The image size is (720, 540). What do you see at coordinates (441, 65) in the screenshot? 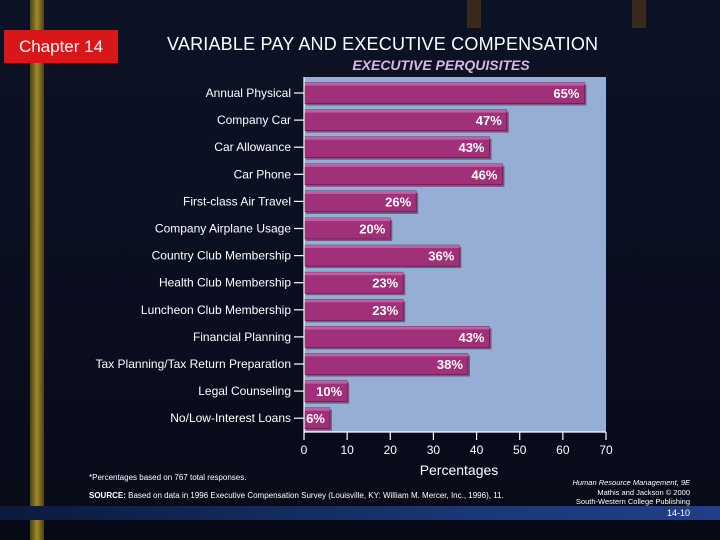
I see `chart-title: EXECUTIVE PERQUISITES` at bounding box center [441, 65].